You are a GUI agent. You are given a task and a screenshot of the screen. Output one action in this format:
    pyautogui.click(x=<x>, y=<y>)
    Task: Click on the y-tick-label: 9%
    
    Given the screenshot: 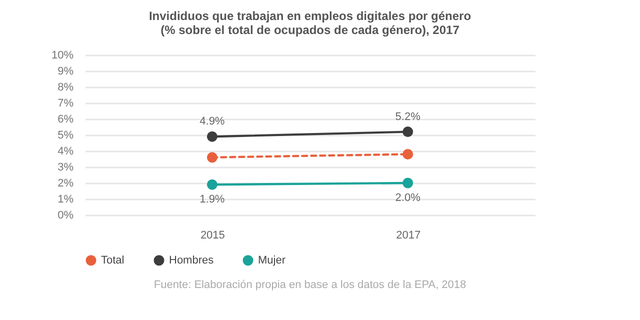 What is the action you would take?
    pyautogui.click(x=66, y=72)
    